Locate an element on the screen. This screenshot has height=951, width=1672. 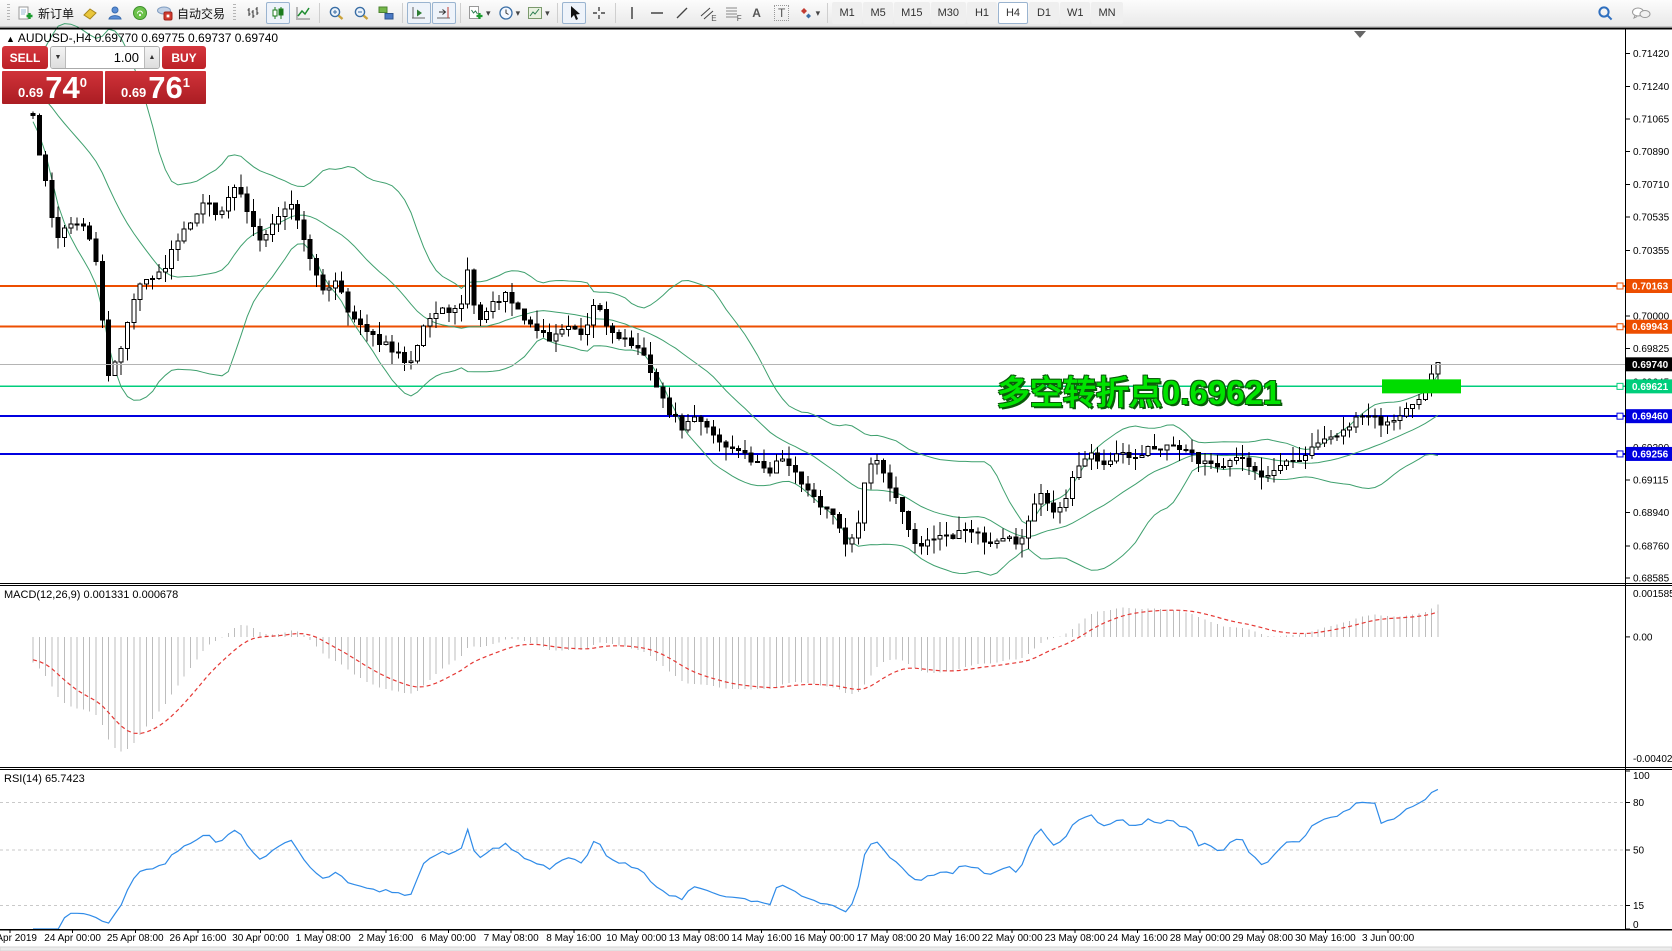
buy-button: BUY is located at coordinates (184, 57).